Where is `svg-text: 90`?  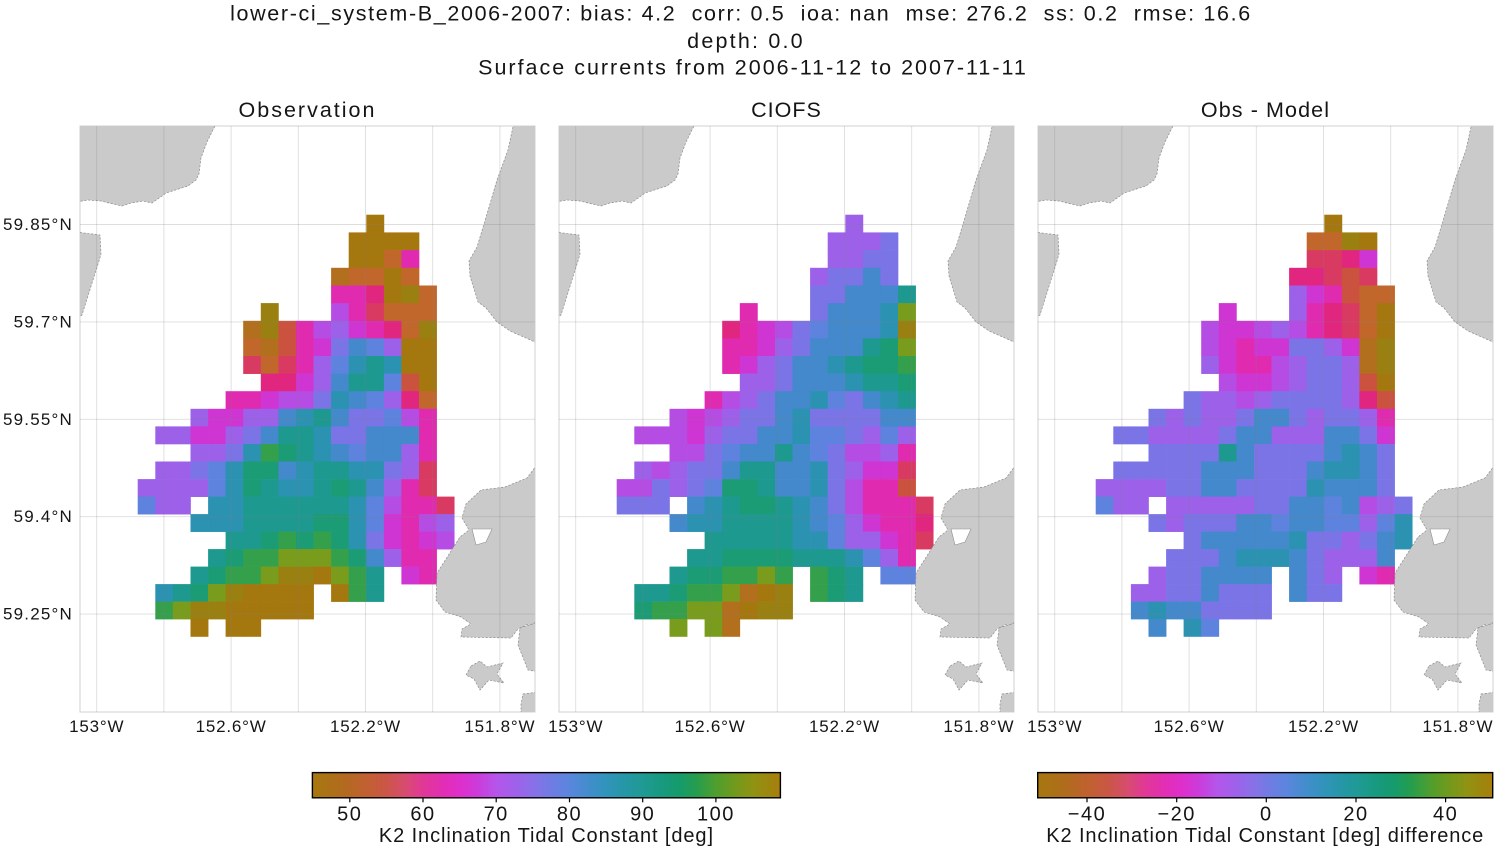 svg-text: 90 is located at coordinates (642, 815).